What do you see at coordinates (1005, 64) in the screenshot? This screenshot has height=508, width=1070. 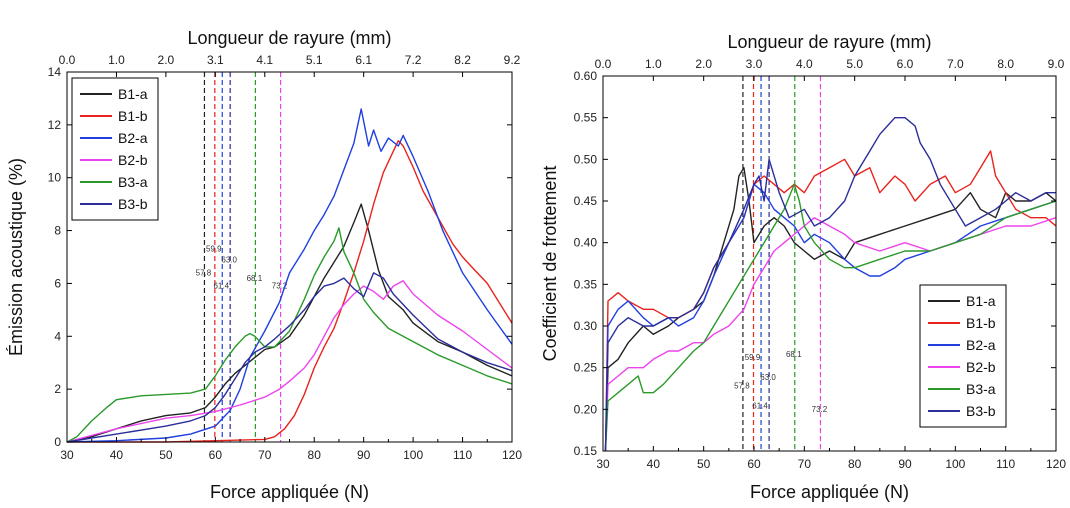 I see `top-x-tick-label: 8.0` at bounding box center [1005, 64].